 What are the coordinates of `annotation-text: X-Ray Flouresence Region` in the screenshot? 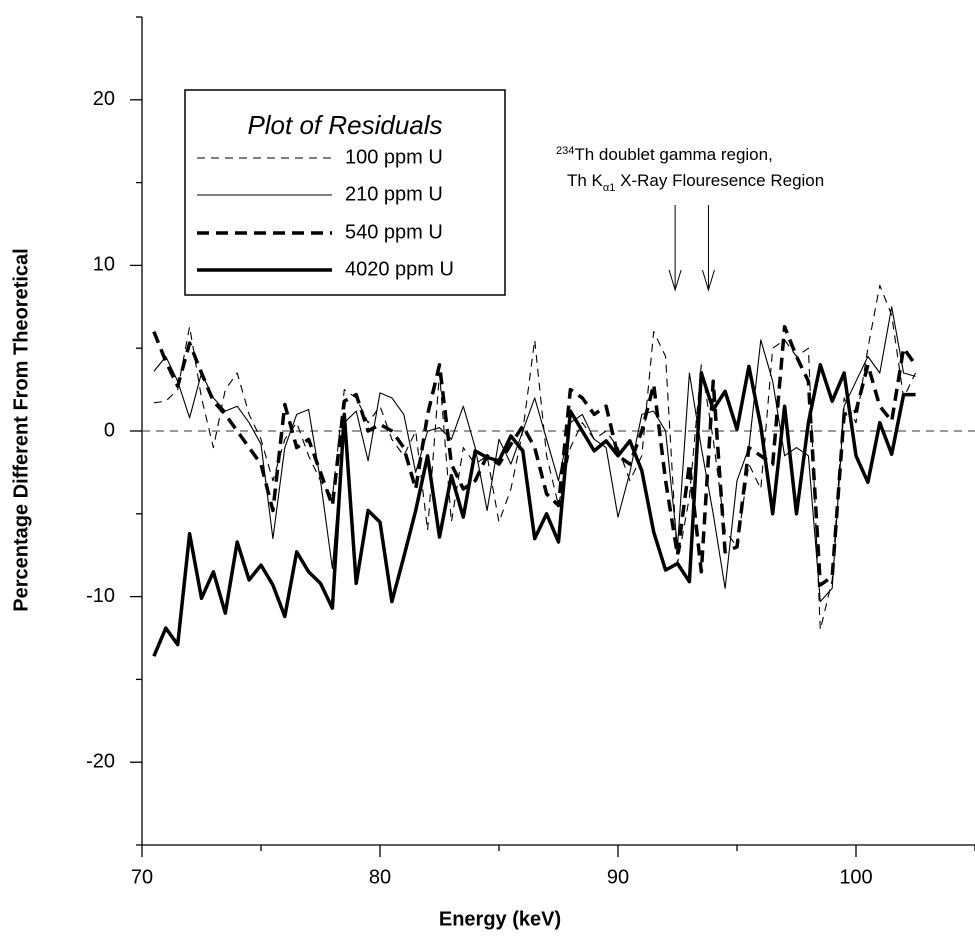 It's located at (719, 180).